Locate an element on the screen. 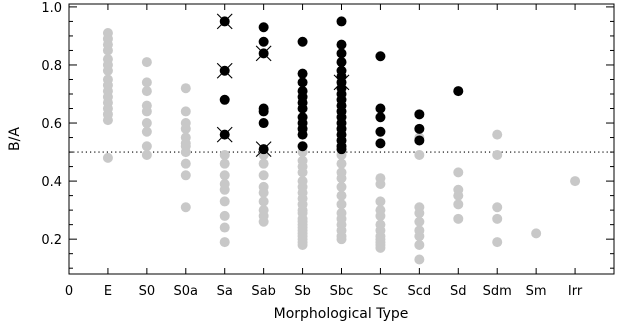  x-tick-label: S0a is located at coordinates (186, 291).